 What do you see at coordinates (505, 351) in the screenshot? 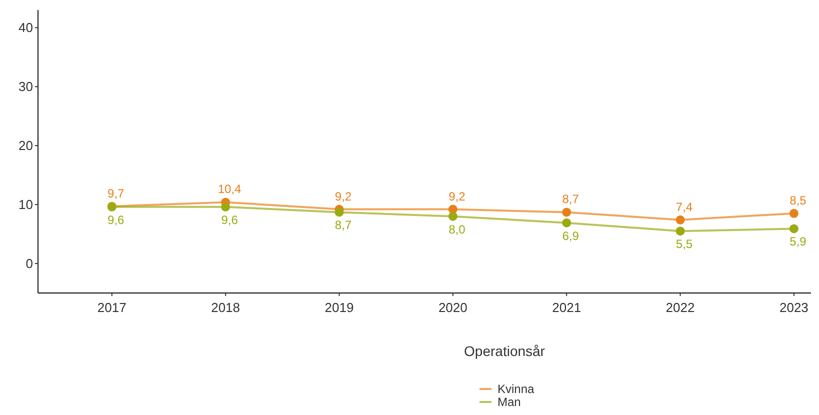
I see `x-axis-title: Operationsår` at bounding box center [505, 351].